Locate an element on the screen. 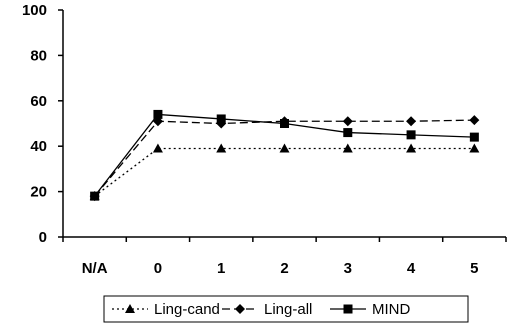  y-tick-label: 80 is located at coordinates (38, 55).